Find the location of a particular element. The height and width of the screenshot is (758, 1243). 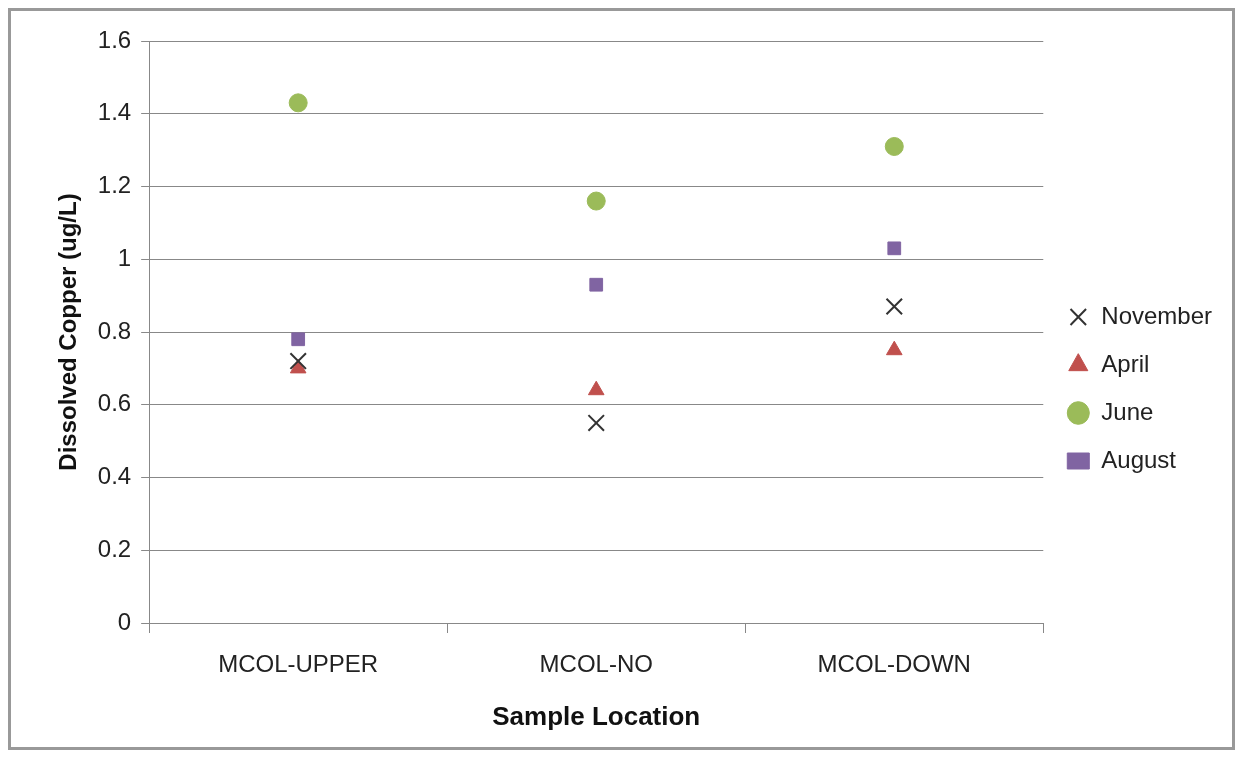

legend-label: November is located at coordinates (1157, 315).